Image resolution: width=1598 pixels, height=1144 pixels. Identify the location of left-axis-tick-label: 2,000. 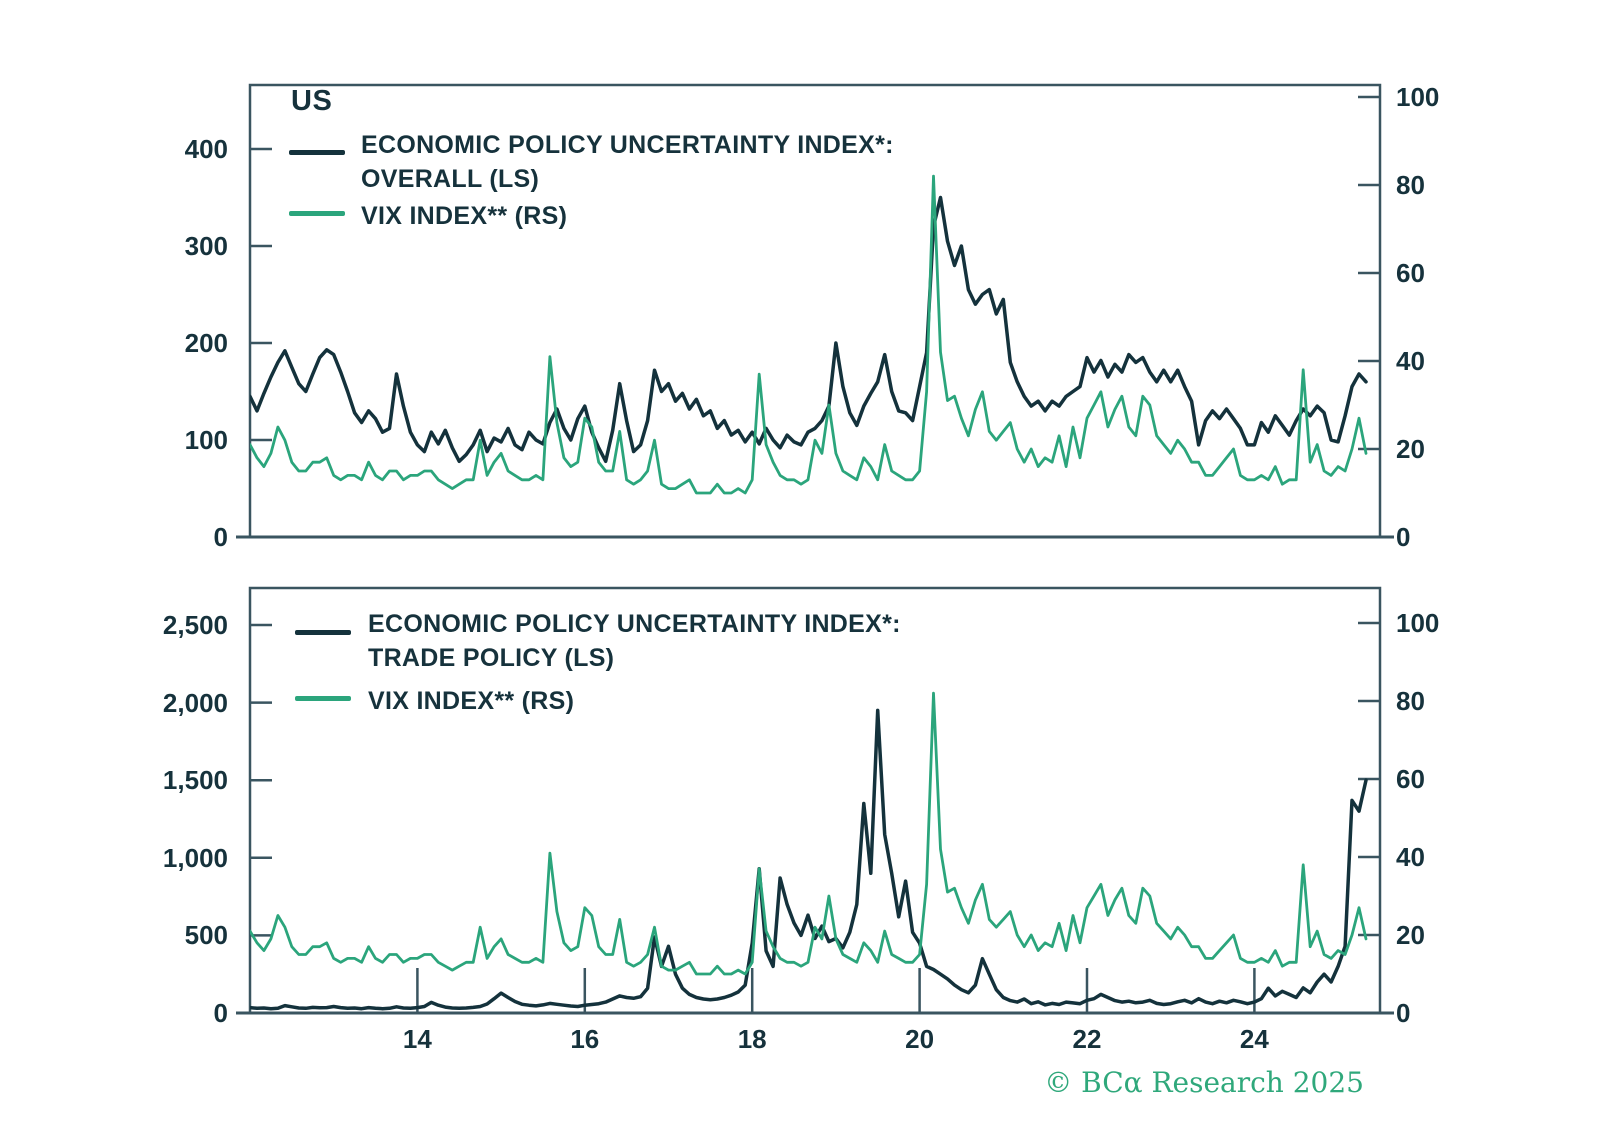
(195, 702).